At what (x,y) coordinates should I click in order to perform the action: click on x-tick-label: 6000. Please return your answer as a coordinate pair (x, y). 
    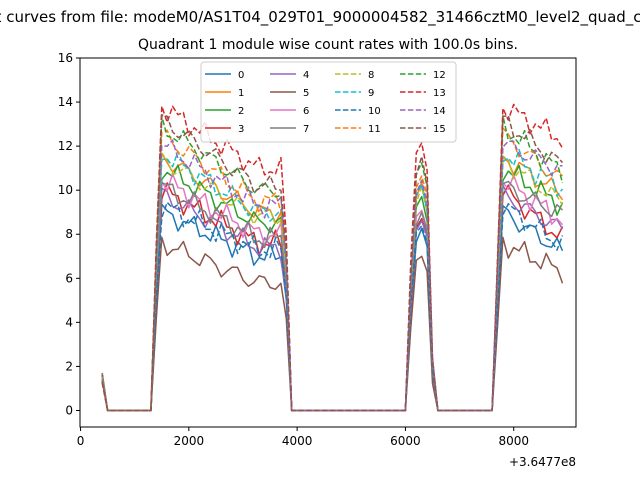
    Looking at the image, I should click on (405, 441).